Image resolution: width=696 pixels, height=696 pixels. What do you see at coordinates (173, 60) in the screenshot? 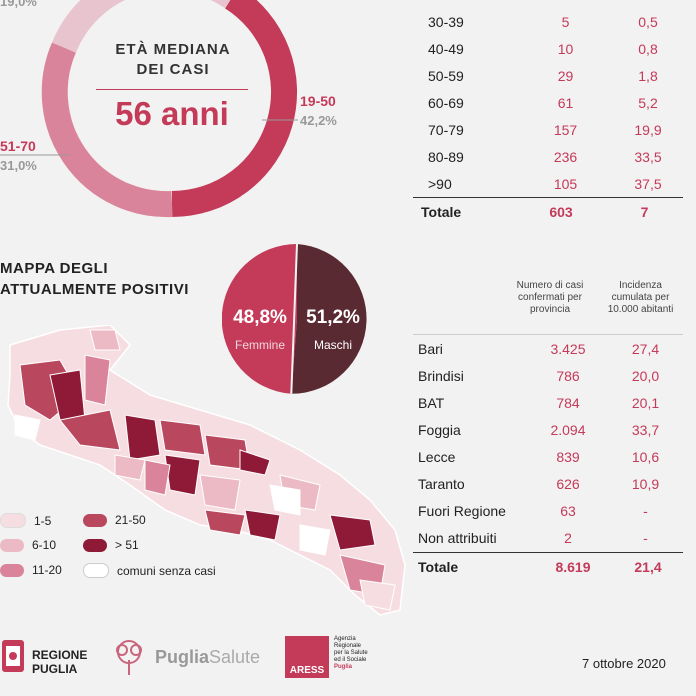
I see `donut-title: ETÀ MEDIANA DEI CASI` at bounding box center [173, 60].